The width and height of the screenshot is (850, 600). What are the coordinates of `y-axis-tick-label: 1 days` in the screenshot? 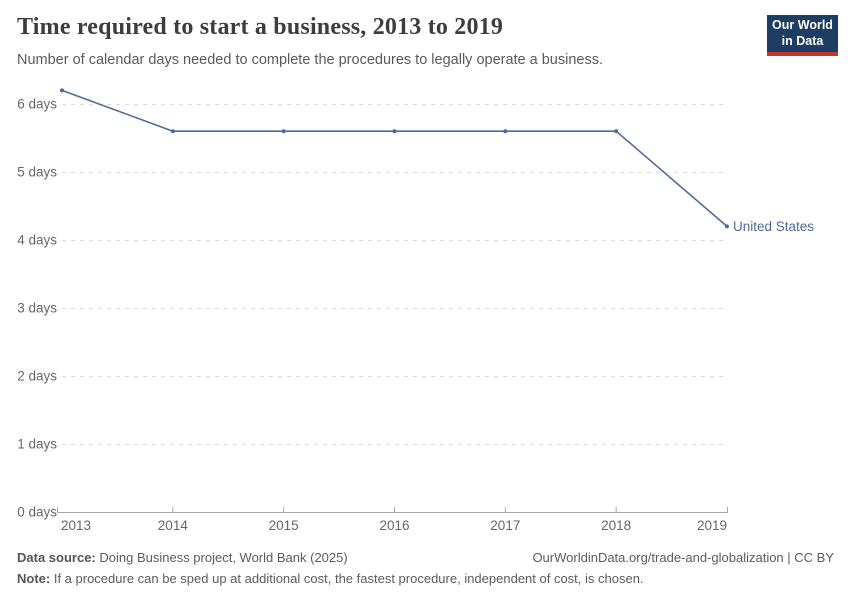 It's located at (37, 444).